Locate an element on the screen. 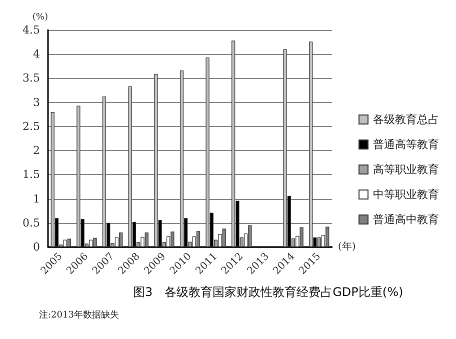 The image size is (456, 339). y-tick-label: 1.5 is located at coordinates (31, 175).